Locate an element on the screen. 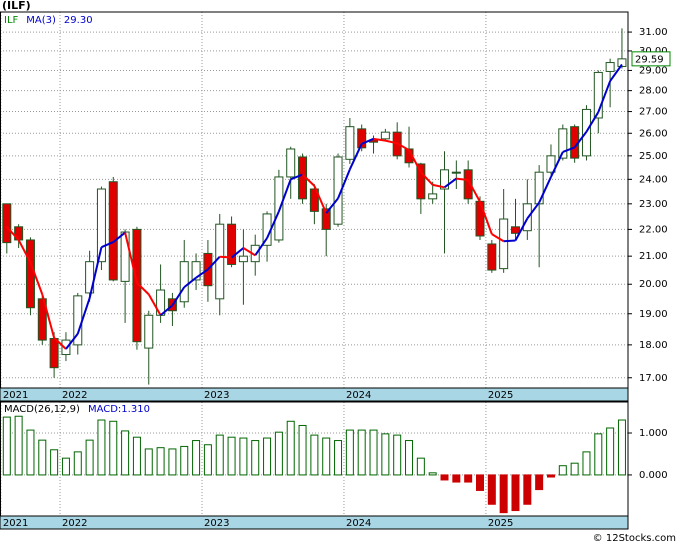  legend-value: 29.30 is located at coordinates (78, 20).